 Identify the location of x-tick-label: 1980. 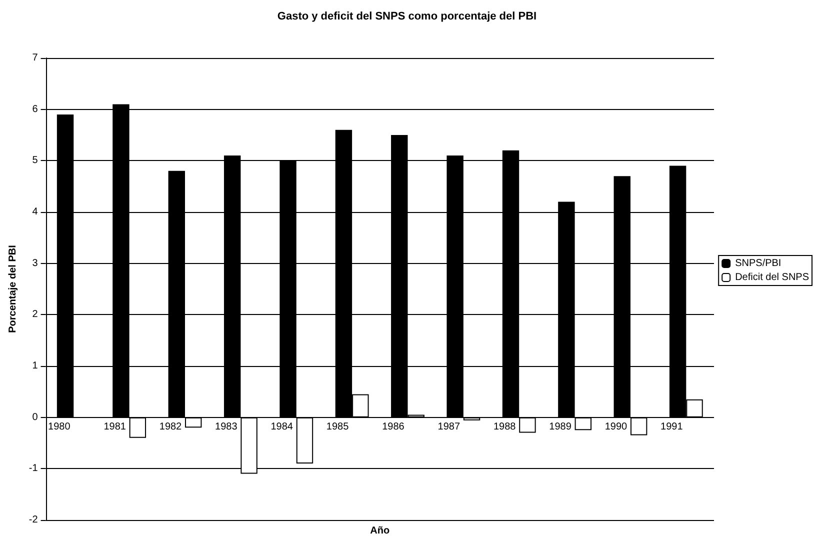
(59, 427).